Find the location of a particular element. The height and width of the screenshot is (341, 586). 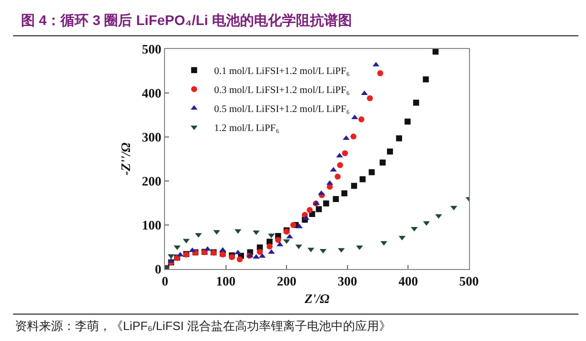

x-tick-label: 200 is located at coordinates (286, 281).